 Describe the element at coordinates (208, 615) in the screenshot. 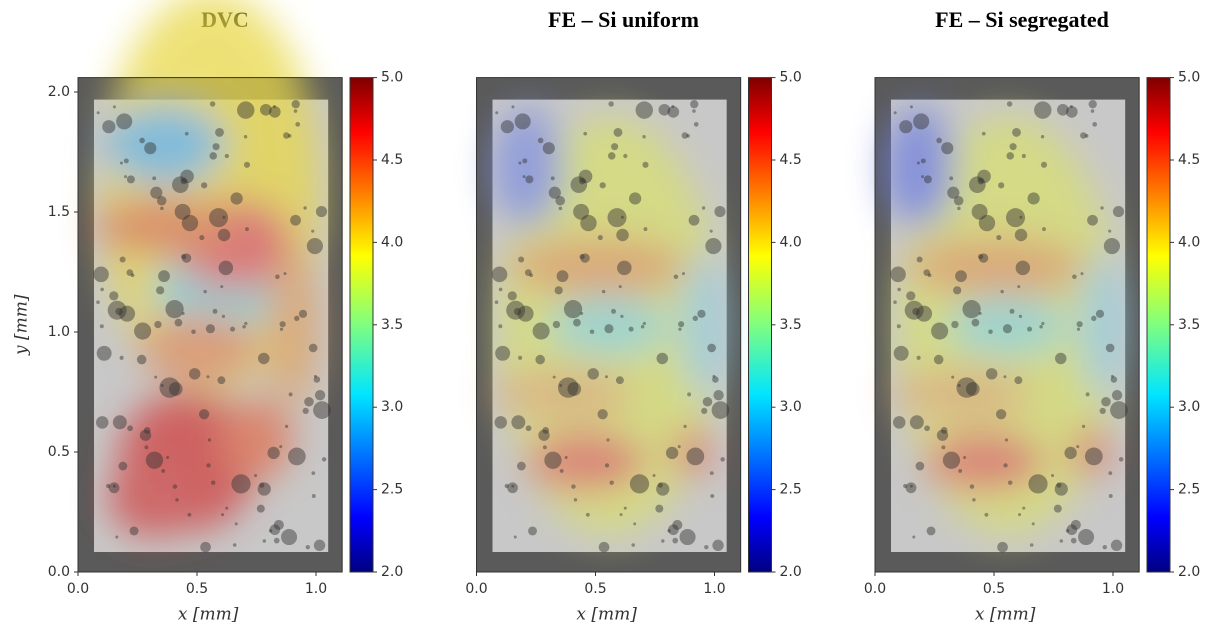

I see `x-axis-label: x [mm]` at that location.